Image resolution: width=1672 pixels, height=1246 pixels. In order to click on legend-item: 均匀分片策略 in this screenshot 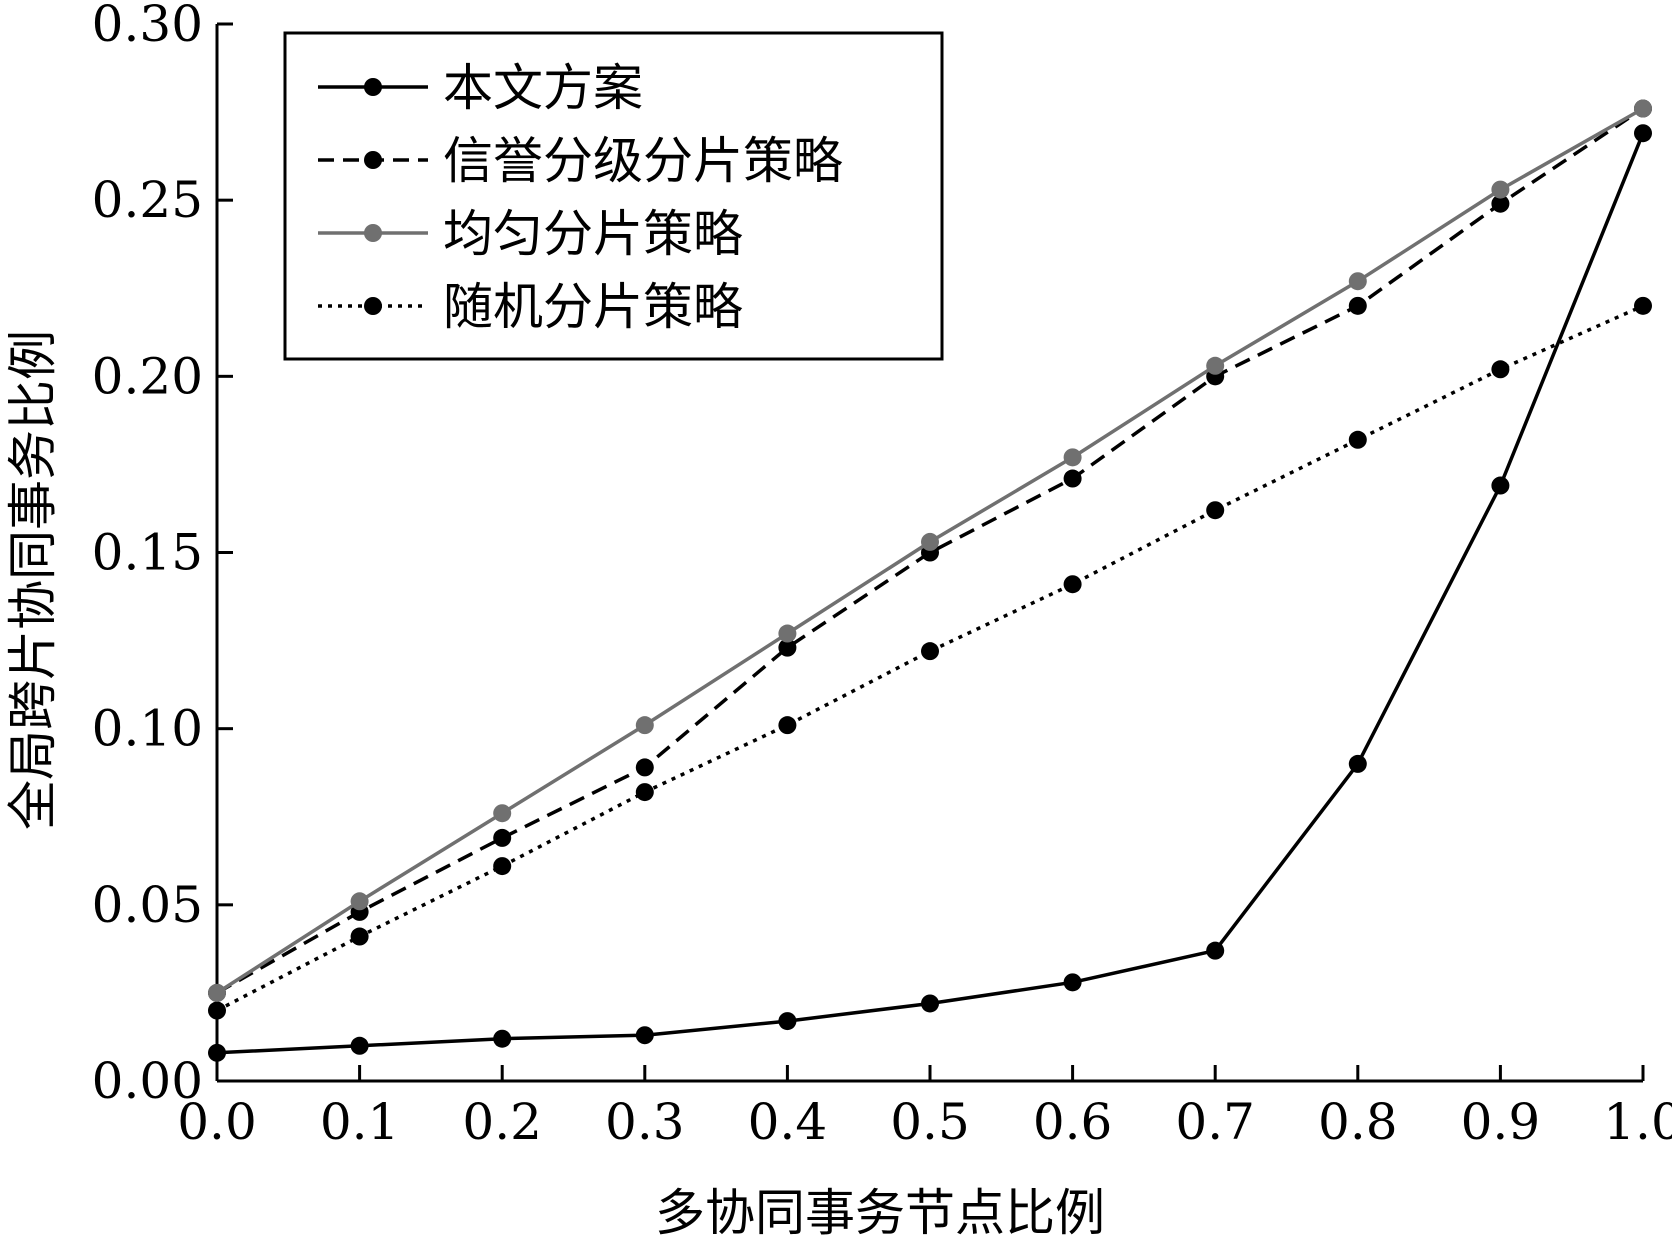, I will do `click(530, 234)`.